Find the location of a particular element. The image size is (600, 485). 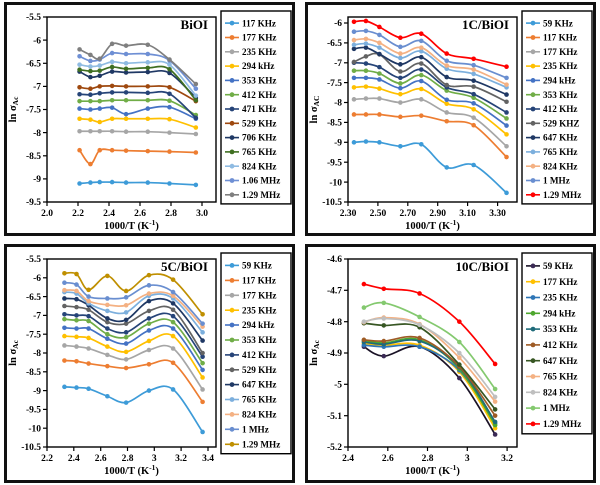

legend-item-765-khz: 765 KHz is located at coordinates (250, 400).